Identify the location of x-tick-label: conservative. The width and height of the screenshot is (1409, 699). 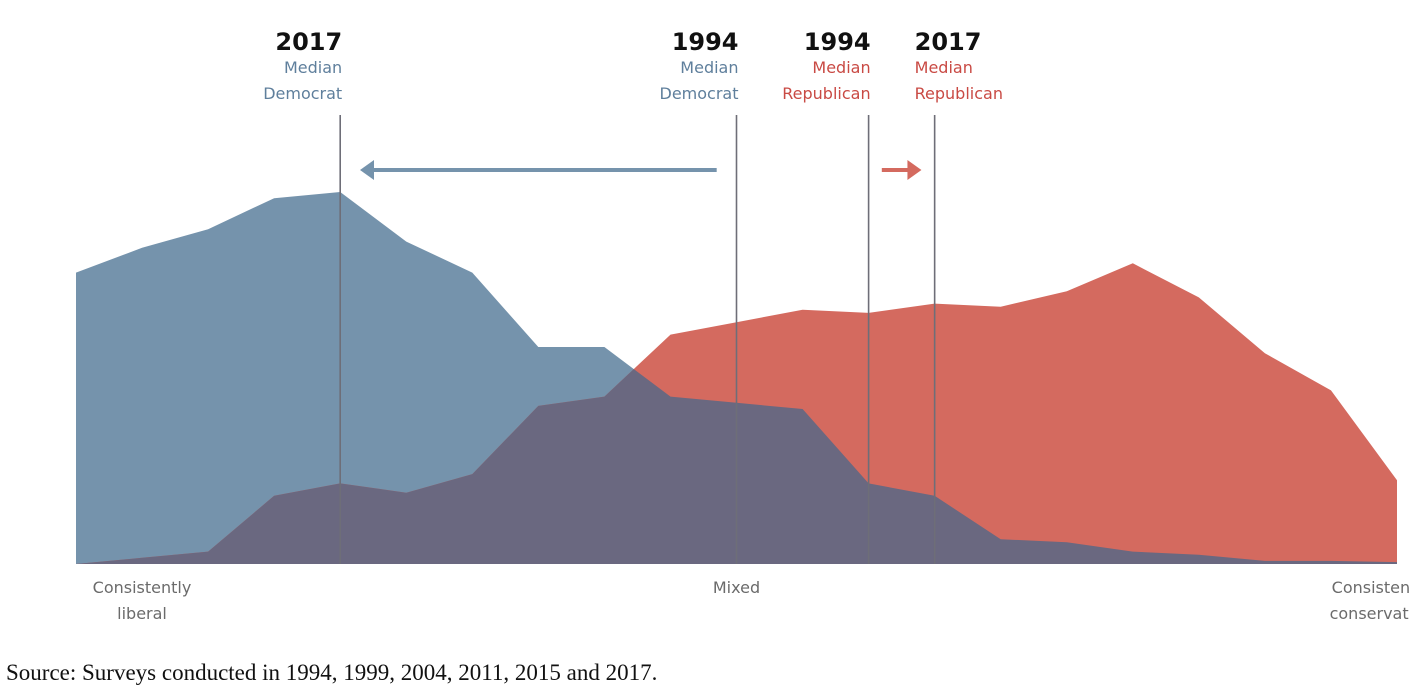
(1369, 613).